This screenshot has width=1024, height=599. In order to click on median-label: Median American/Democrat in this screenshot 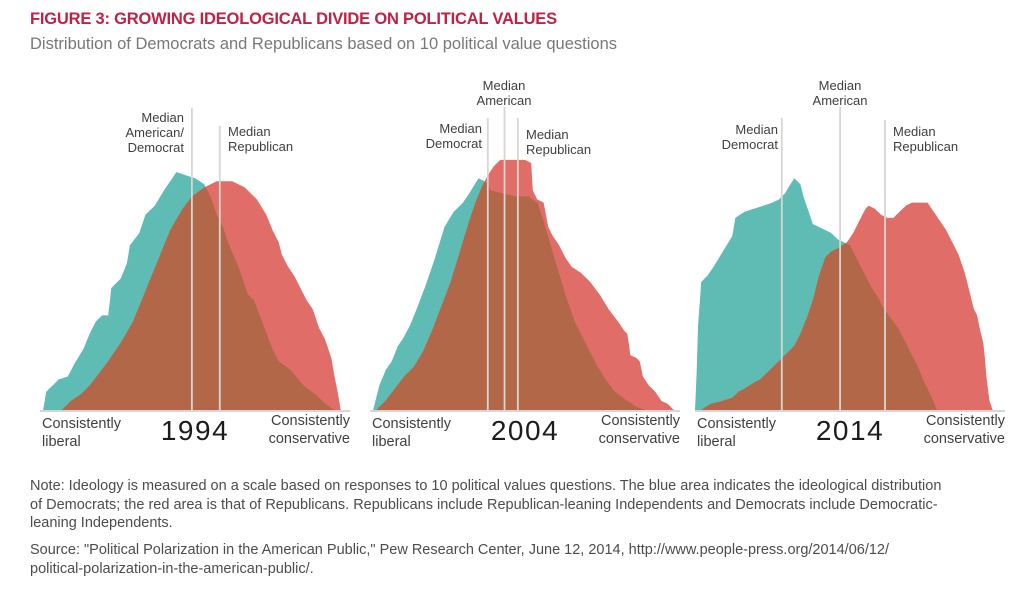, I will do `click(154, 132)`.